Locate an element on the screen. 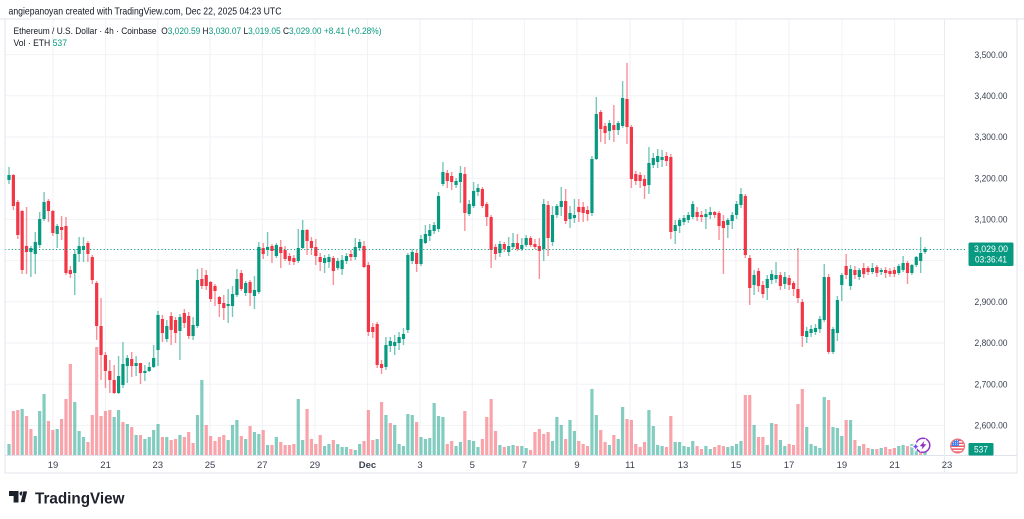 Image resolution: width=1024 pixels, height=519 pixels. svg-text: 29 is located at coordinates (315, 465).